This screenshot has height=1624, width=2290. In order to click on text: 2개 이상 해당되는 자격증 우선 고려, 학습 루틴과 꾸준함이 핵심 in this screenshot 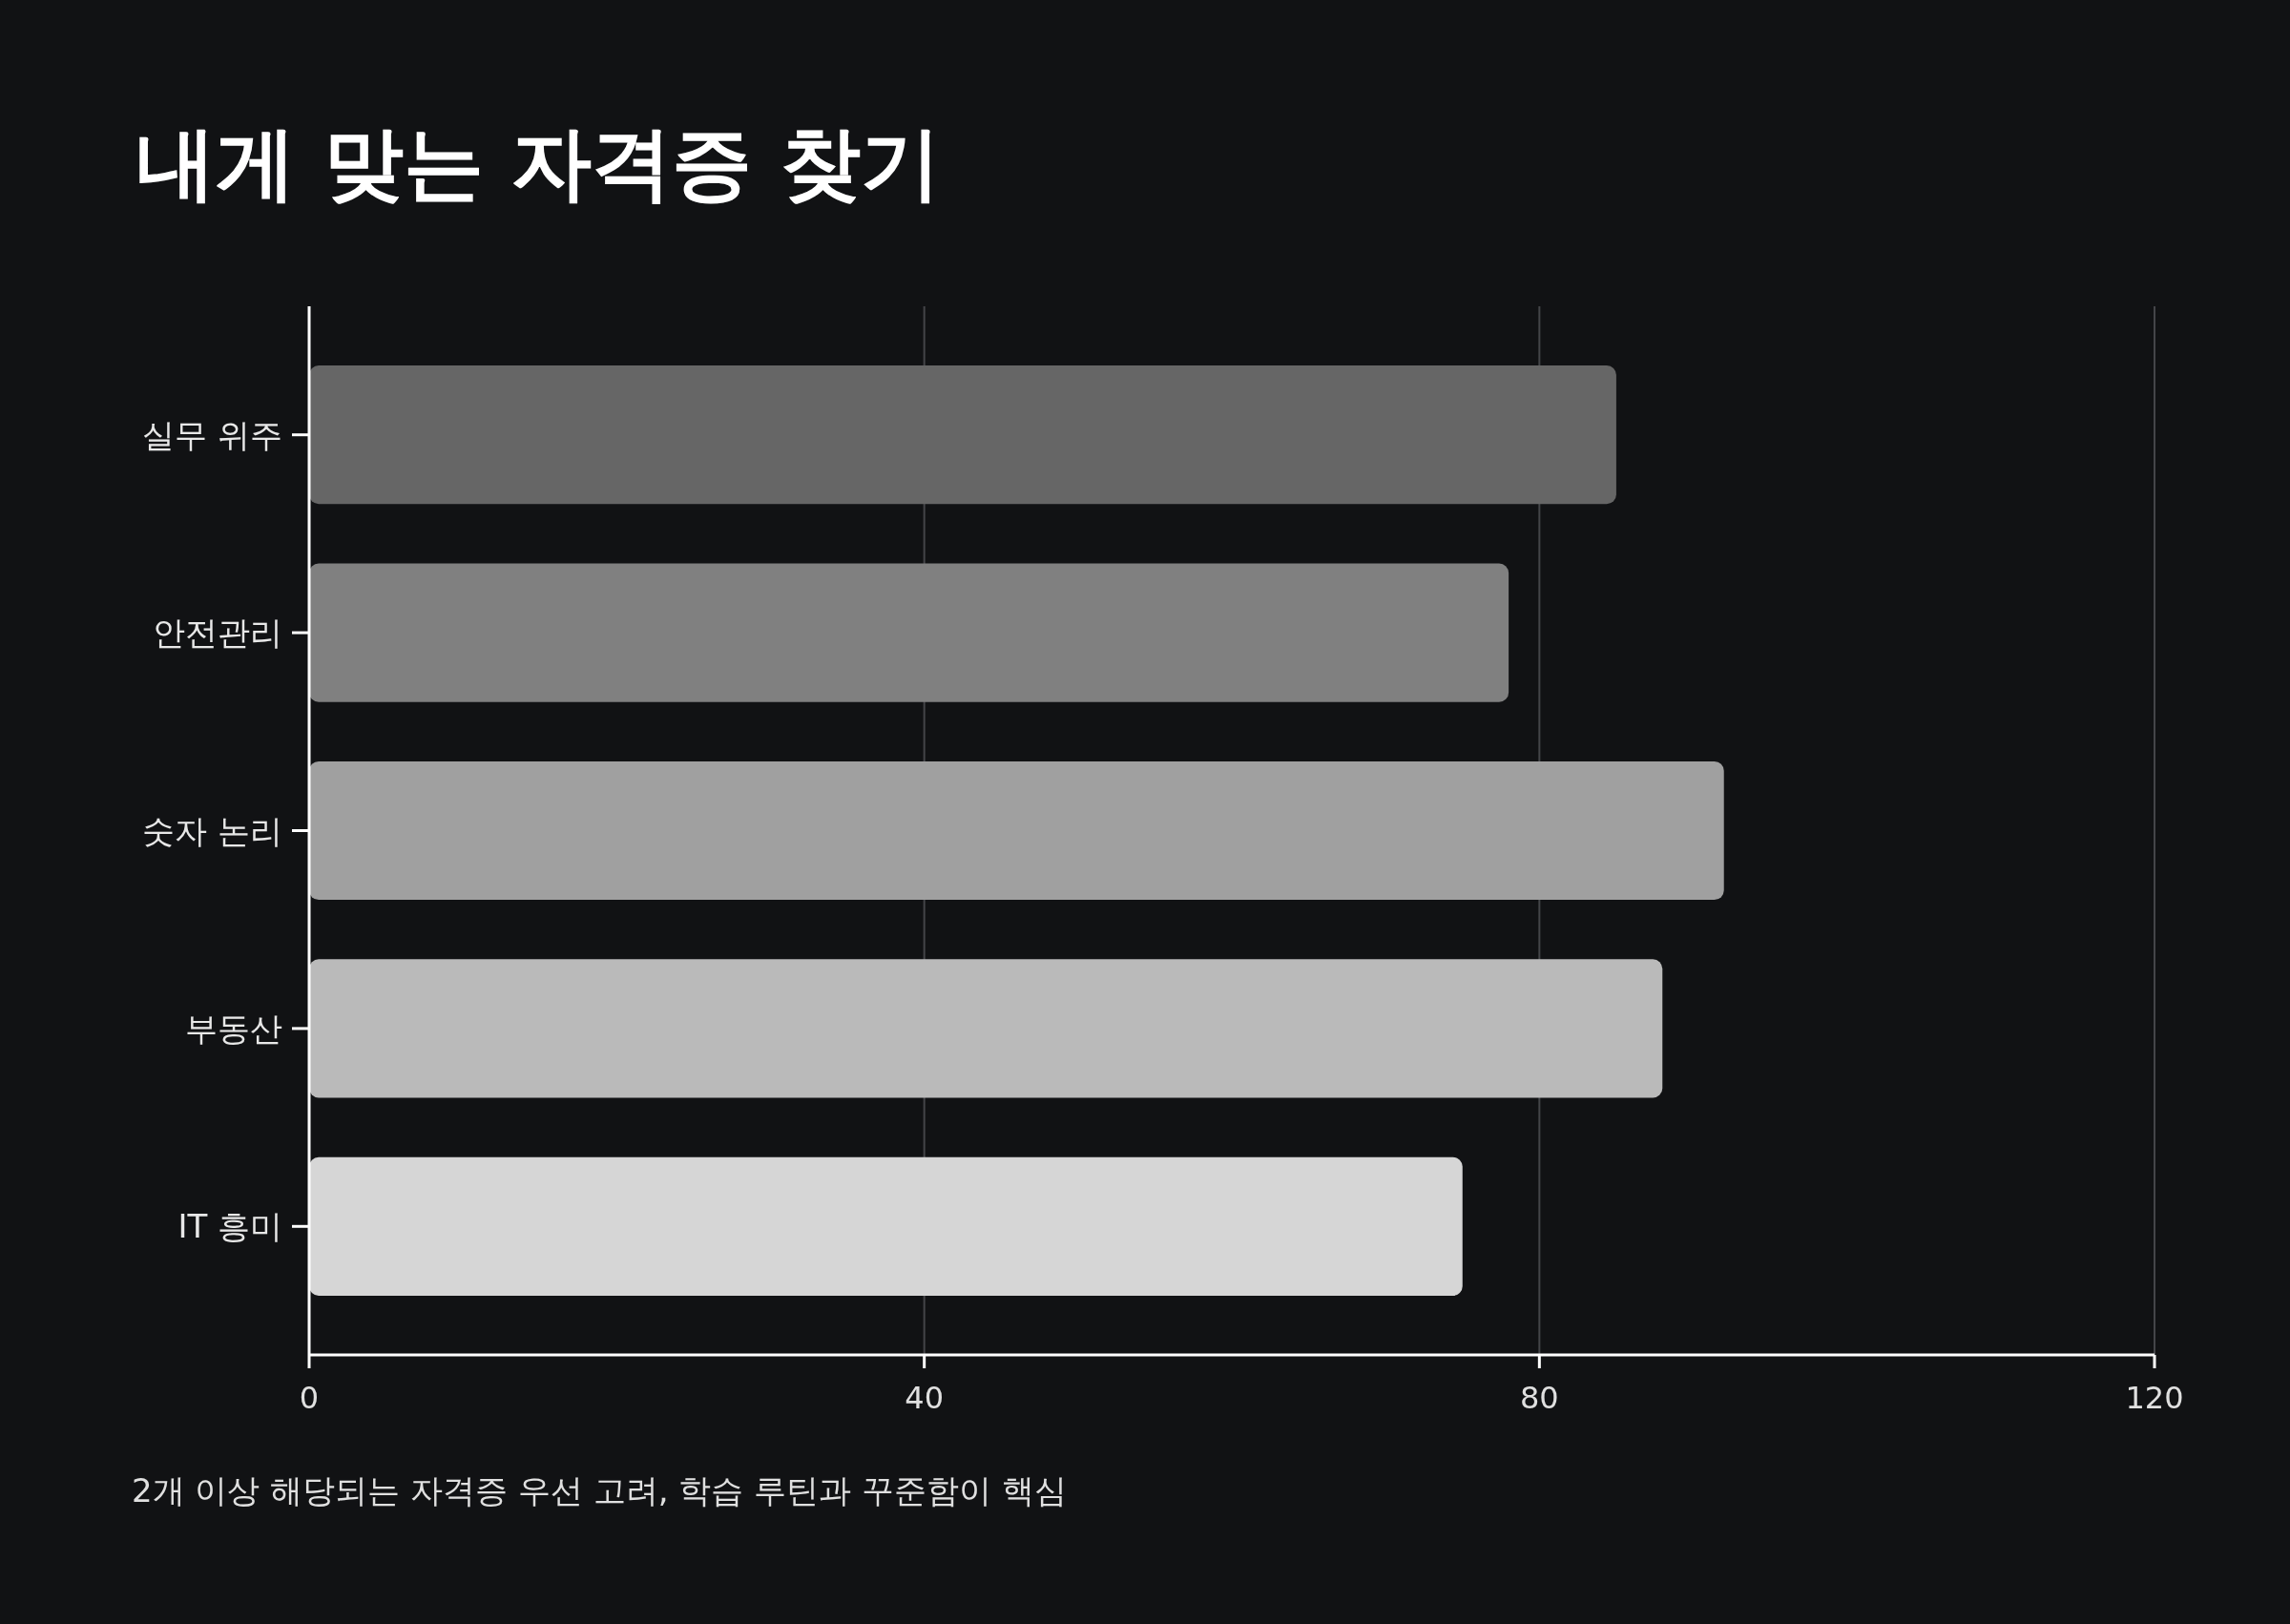, I will do `click(600, 1490)`.